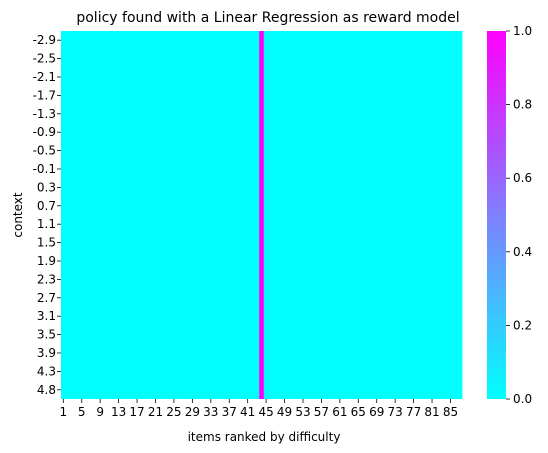  Describe the element at coordinates (155, 412) in the screenshot. I see `x-tick-label: 21` at that location.